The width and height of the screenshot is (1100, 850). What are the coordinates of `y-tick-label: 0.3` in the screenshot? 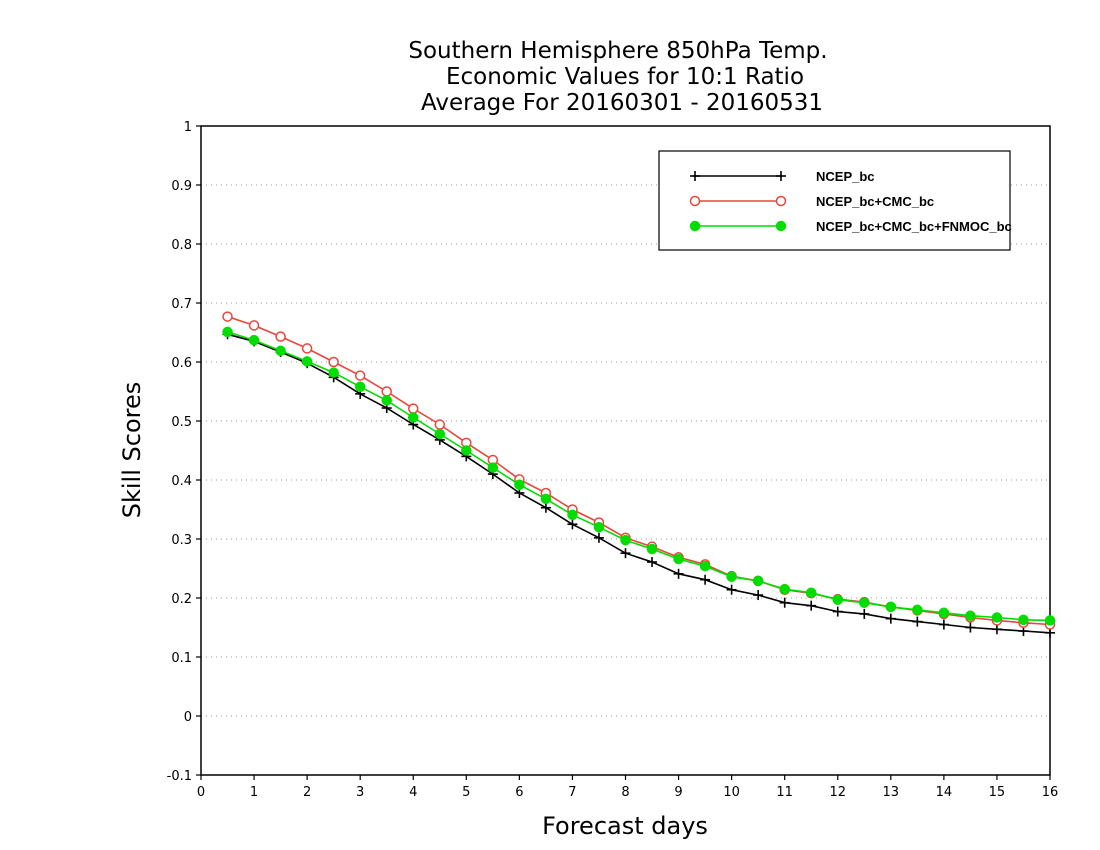 It's located at (181, 540).